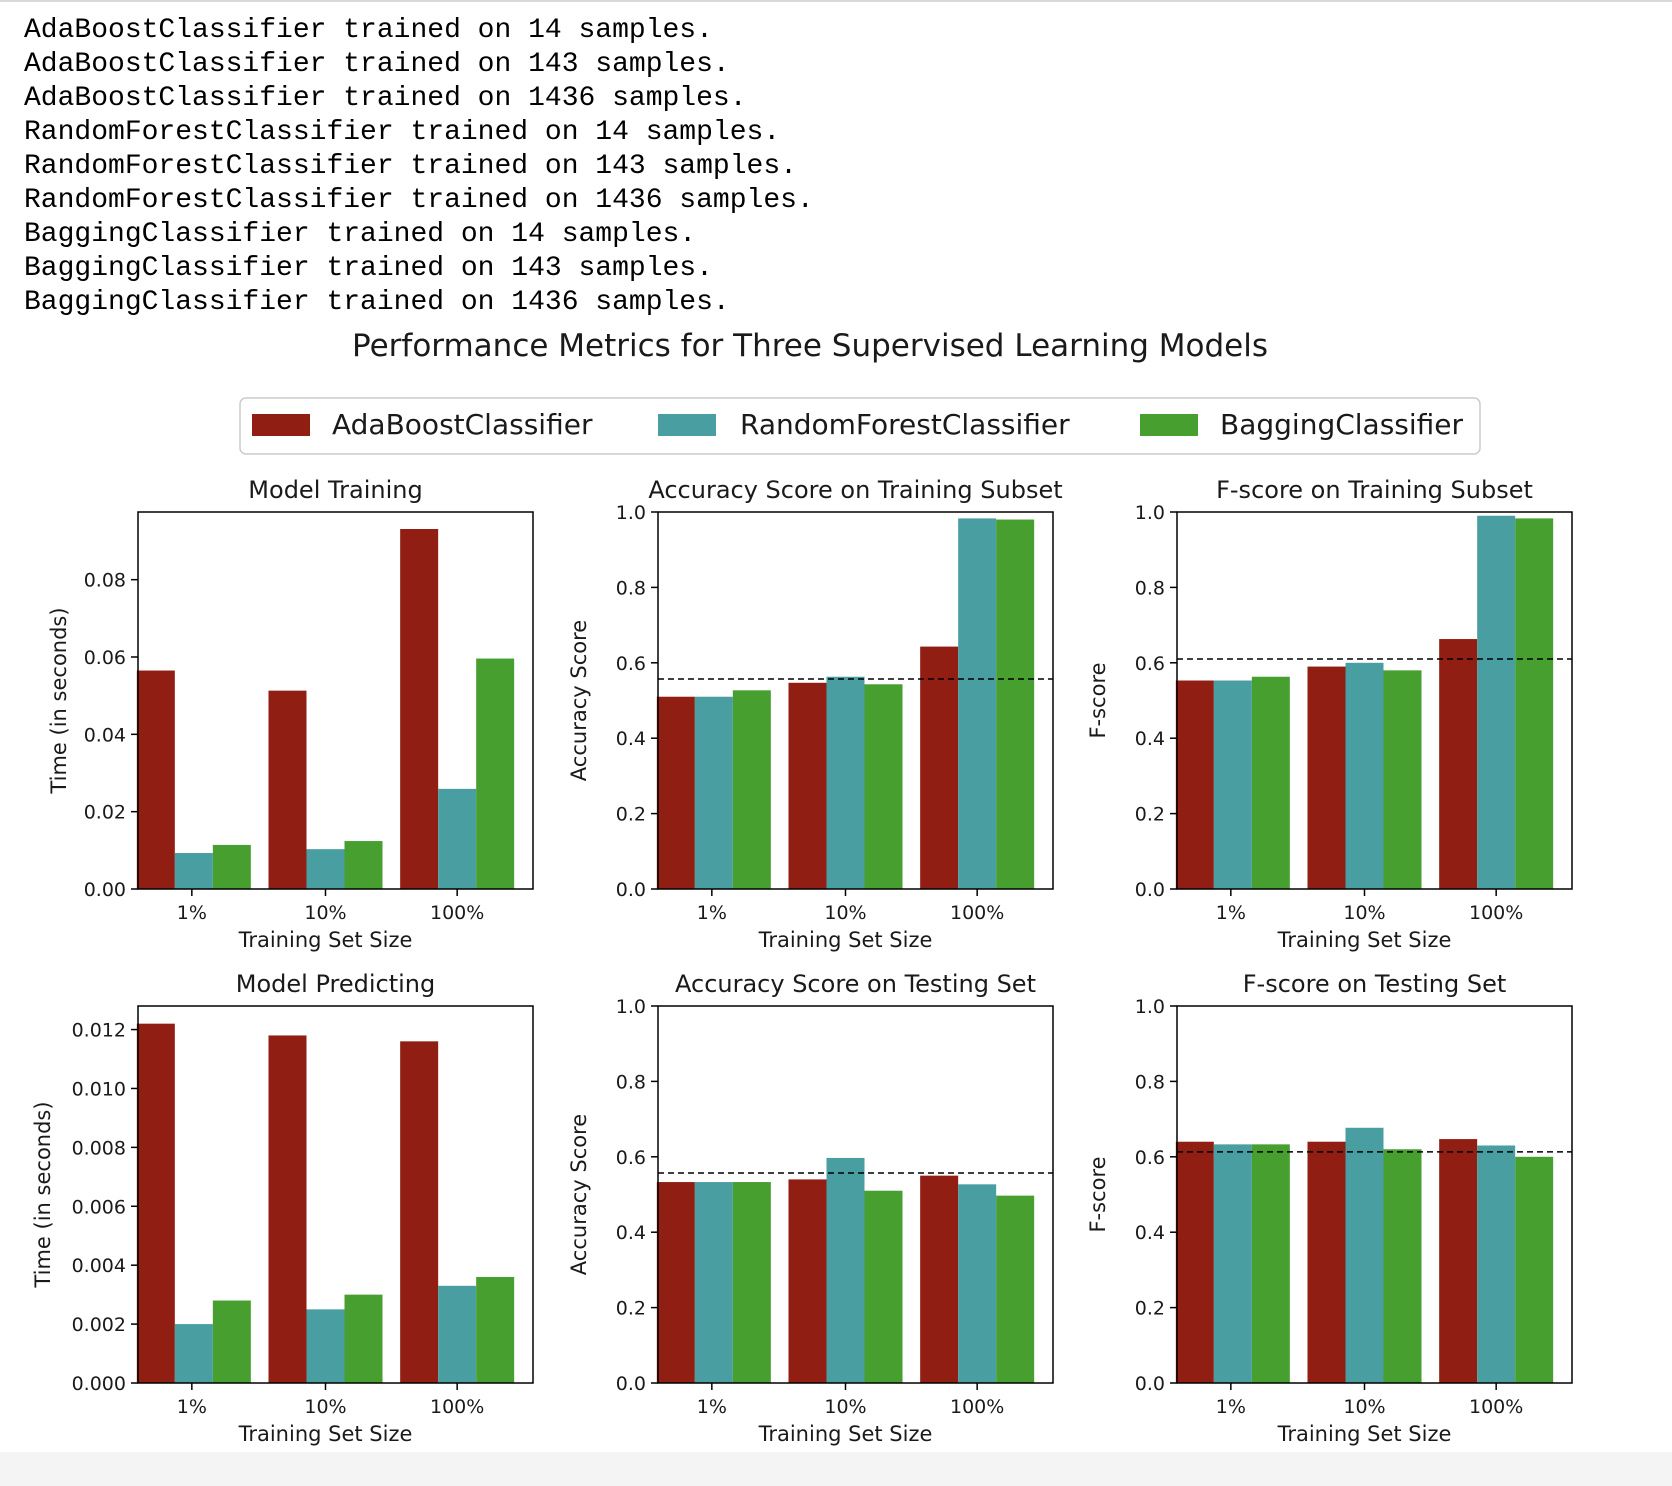 This screenshot has width=1672, height=1486. Describe the element at coordinates (855, 490) in the screenshot. I see `subplot-title: Accuracy Score on Training Subset` at that location.